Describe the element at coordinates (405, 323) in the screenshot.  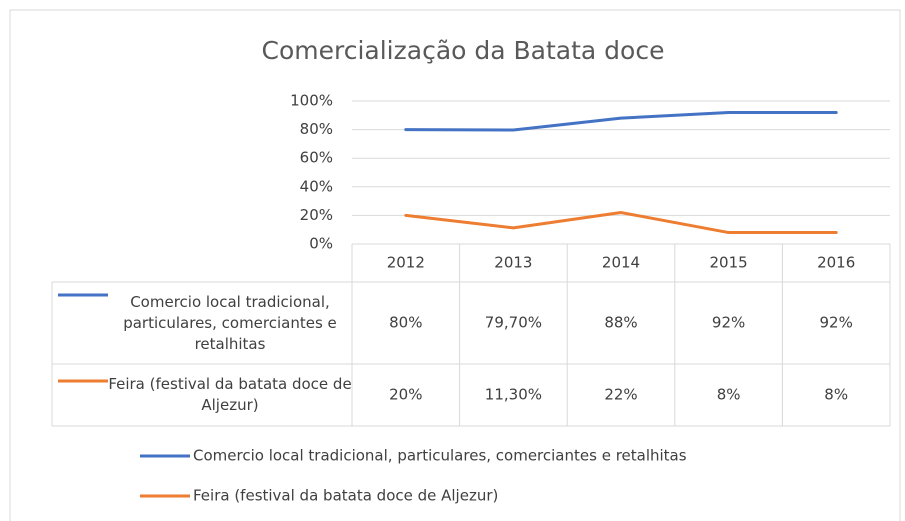
I see `table-value: 80%` at that location.